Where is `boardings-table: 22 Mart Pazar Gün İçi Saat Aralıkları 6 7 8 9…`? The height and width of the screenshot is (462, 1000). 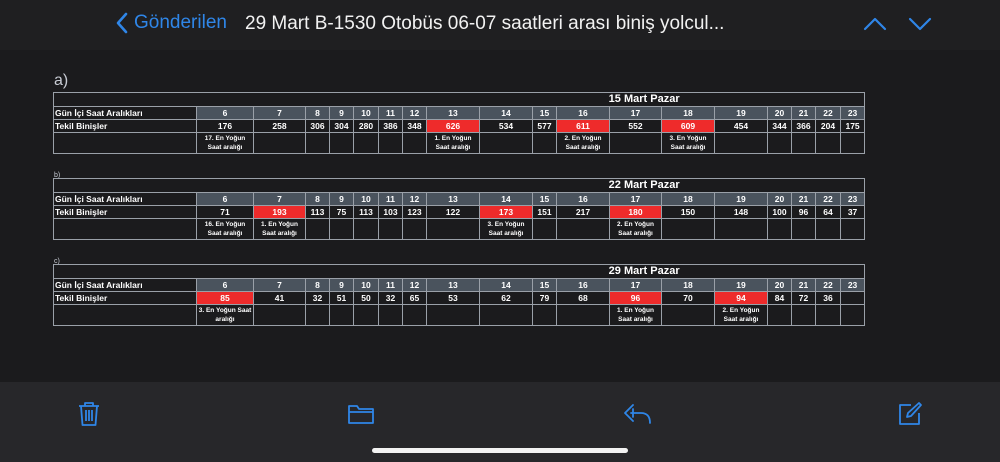
boardings-table: 22 Mart Pazar Gün İçi Saat Aralıkları 6 7 8 9… is located at coordinates (459, 209).